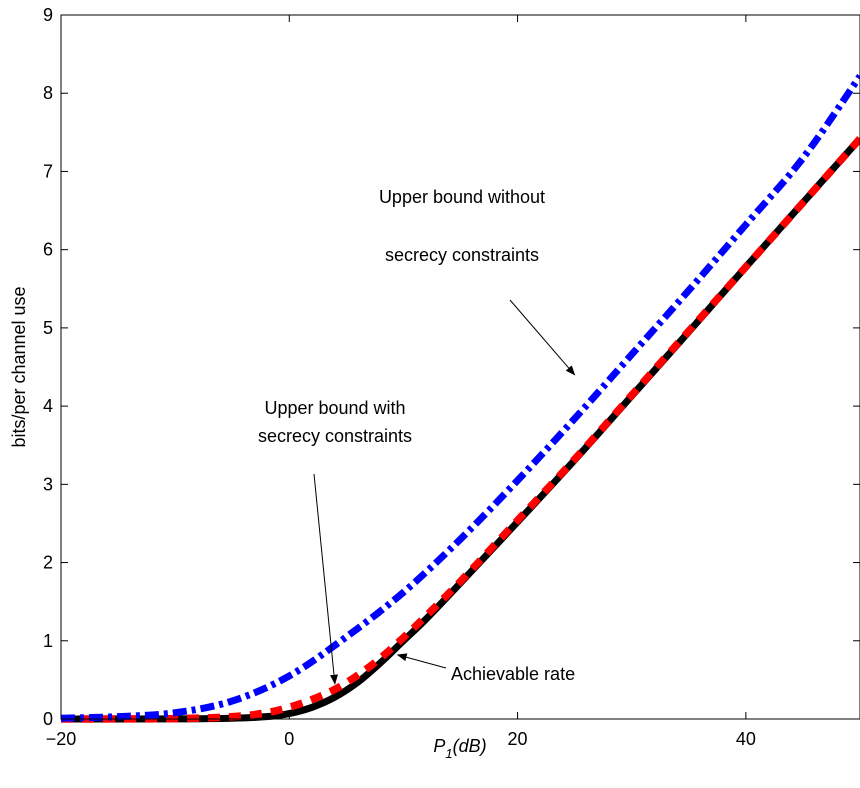 The height and width of the screenshot is (788, 860). Describe the element at coordinates (48, 719) in the screenshot. I see `y-tick-label: 0` at that location.